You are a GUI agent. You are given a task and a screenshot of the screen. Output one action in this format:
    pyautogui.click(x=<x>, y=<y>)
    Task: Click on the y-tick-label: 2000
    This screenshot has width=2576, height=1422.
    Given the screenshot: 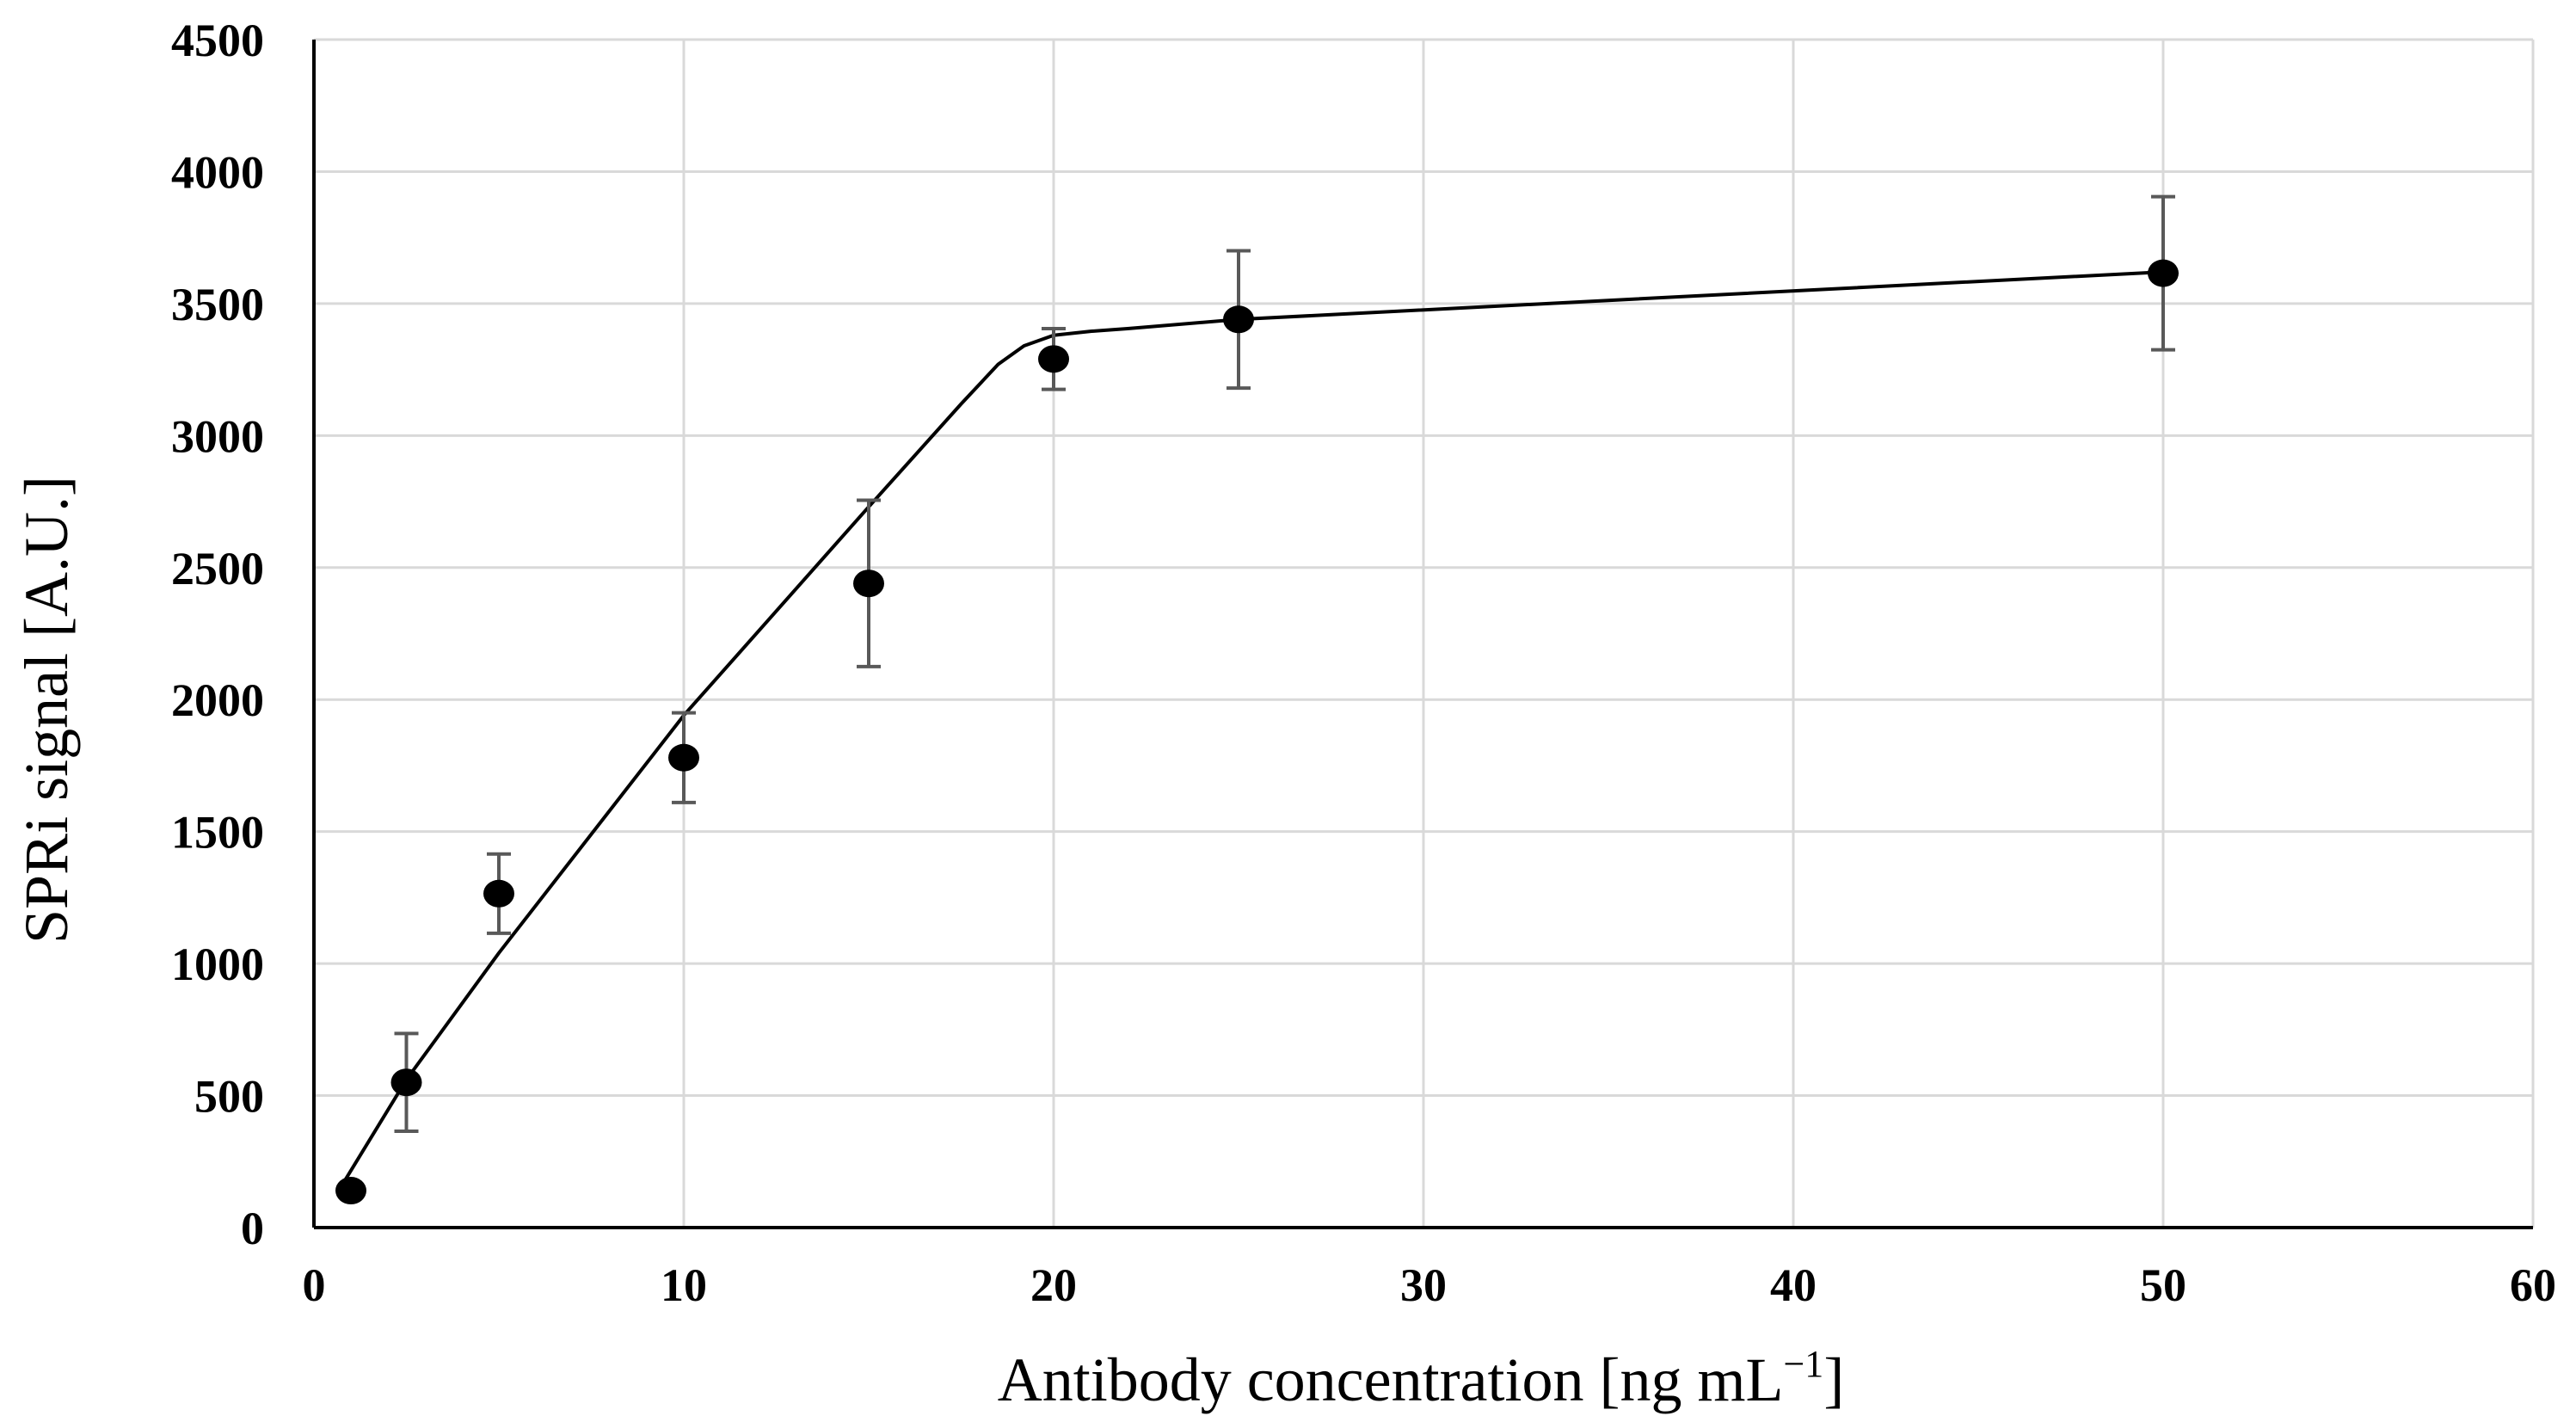 What is the action you would take?
    pyautogui.click(x=217, y=700)
    